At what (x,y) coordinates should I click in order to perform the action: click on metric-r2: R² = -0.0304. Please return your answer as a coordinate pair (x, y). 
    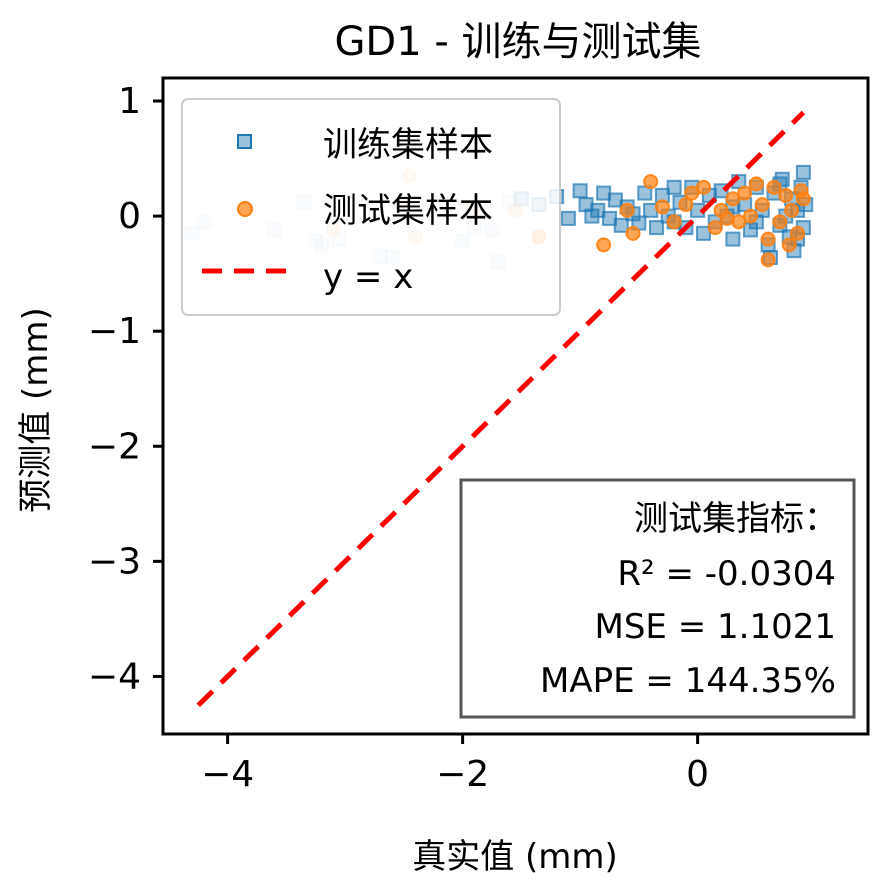
    Looking at the image, I should click on (726, 574).